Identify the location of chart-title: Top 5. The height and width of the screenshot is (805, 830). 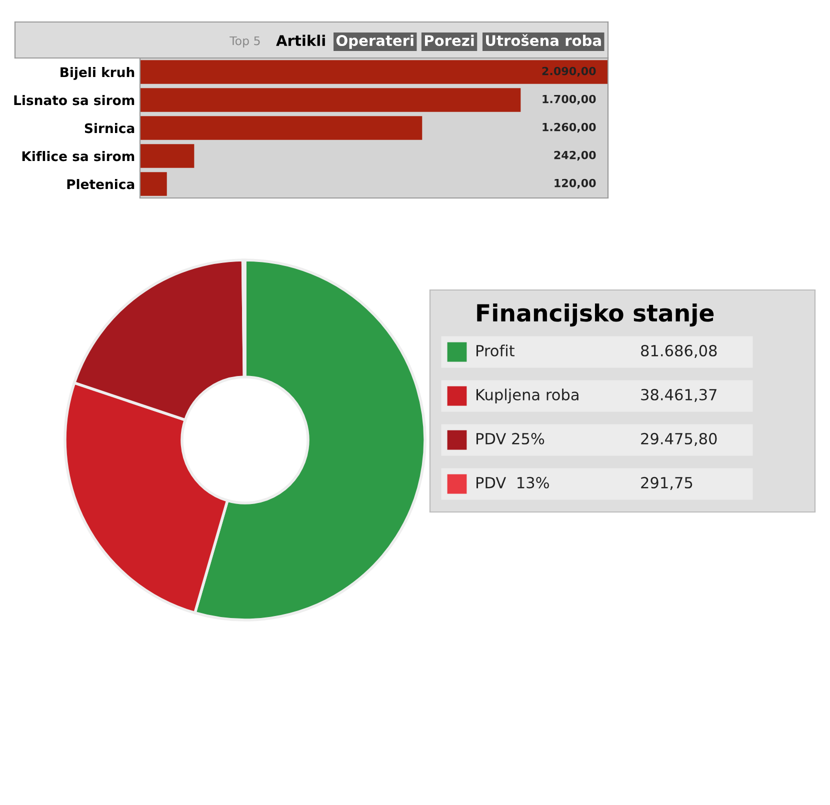
(245, 42).